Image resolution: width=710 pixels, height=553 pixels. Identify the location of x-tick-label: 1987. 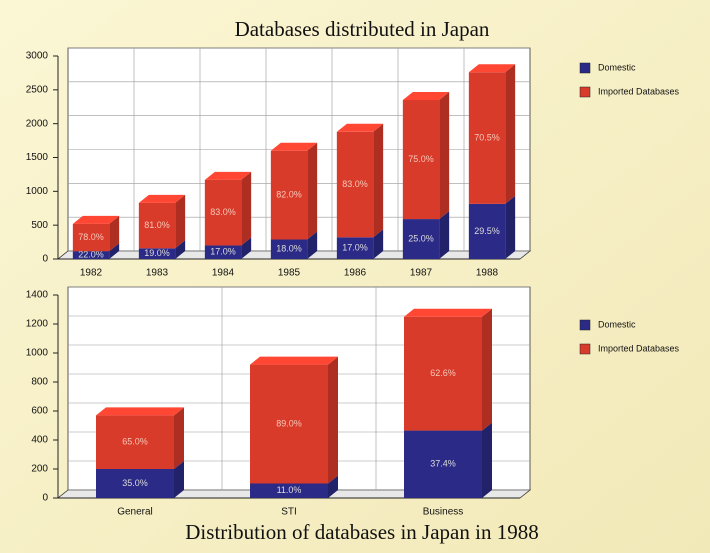
(421, 273).